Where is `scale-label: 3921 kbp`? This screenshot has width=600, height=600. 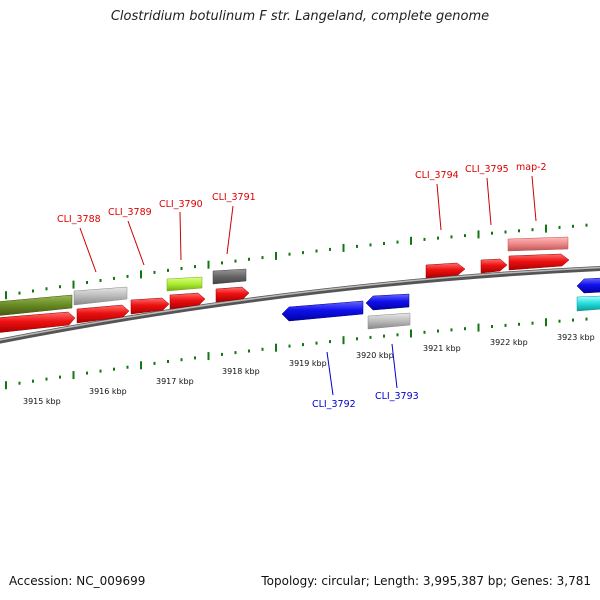 scale-label: 3921 kbp is located at coordinates (442, 348).